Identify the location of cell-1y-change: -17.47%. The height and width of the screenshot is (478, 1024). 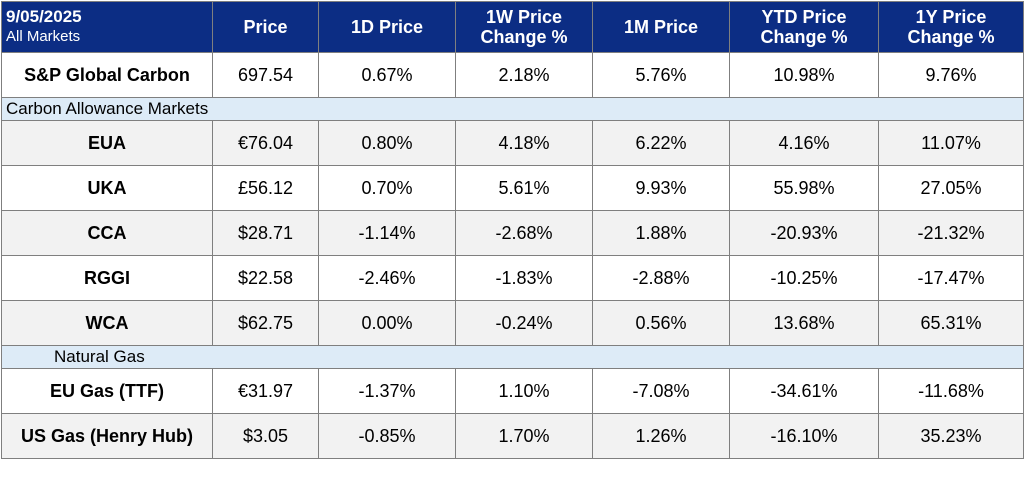
(951, 278).